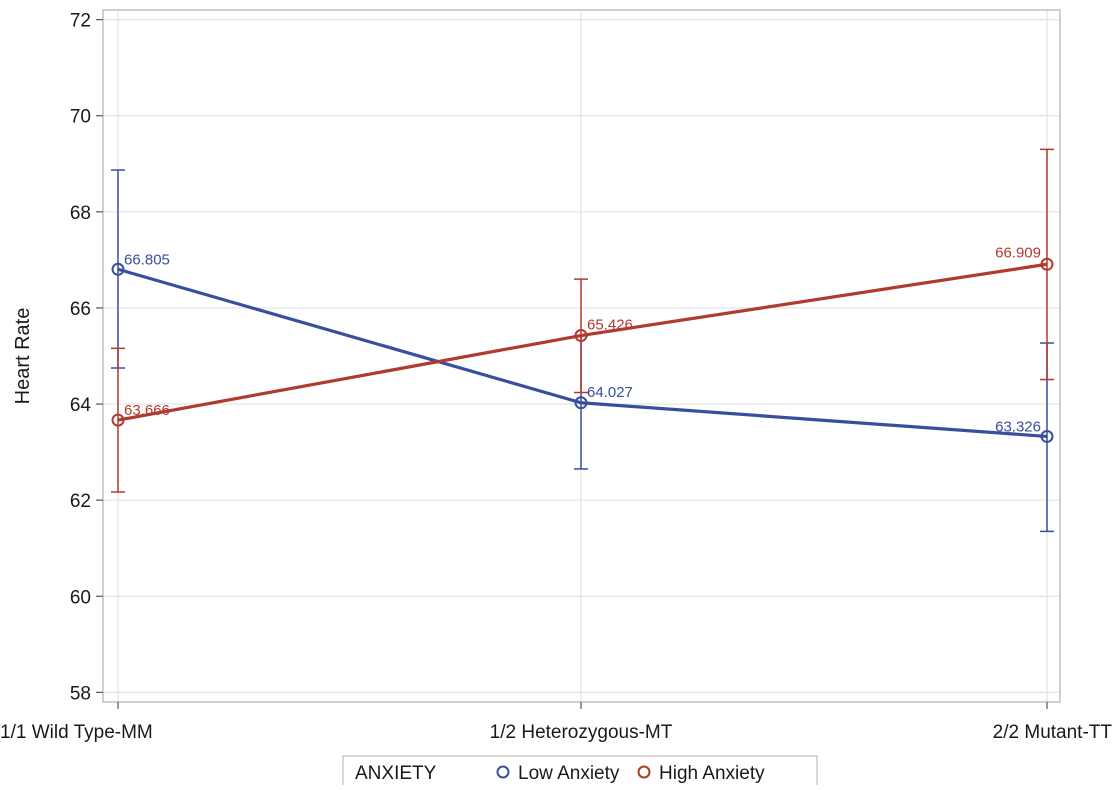  I want to click on x-tick-label: 2/2 Mutant-TT, so click(1053, 732).